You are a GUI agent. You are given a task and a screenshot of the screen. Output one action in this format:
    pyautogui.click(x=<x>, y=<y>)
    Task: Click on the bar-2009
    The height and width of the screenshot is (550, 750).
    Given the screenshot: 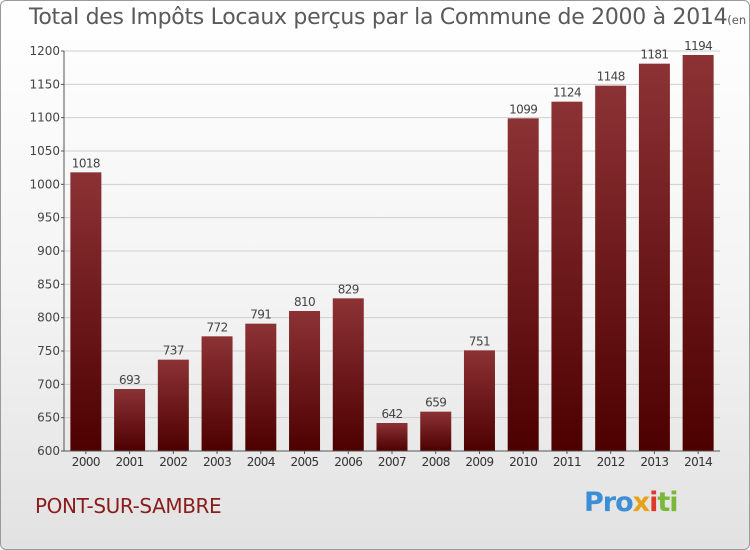 What is the action you would take?
    pyautogui.click(x=479, y=400)
    